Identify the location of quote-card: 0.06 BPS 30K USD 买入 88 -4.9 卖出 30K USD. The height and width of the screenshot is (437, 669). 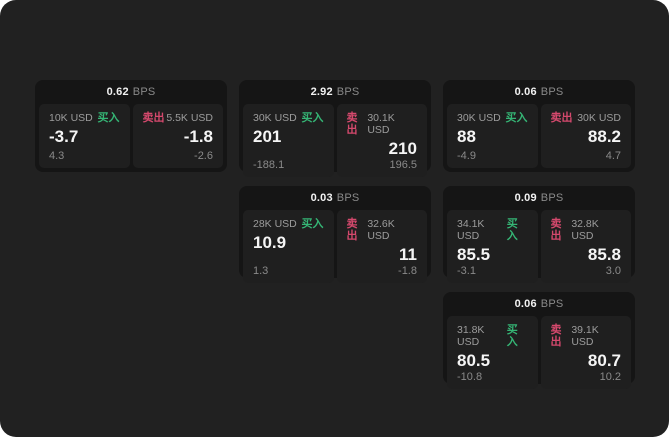
(539, 126).